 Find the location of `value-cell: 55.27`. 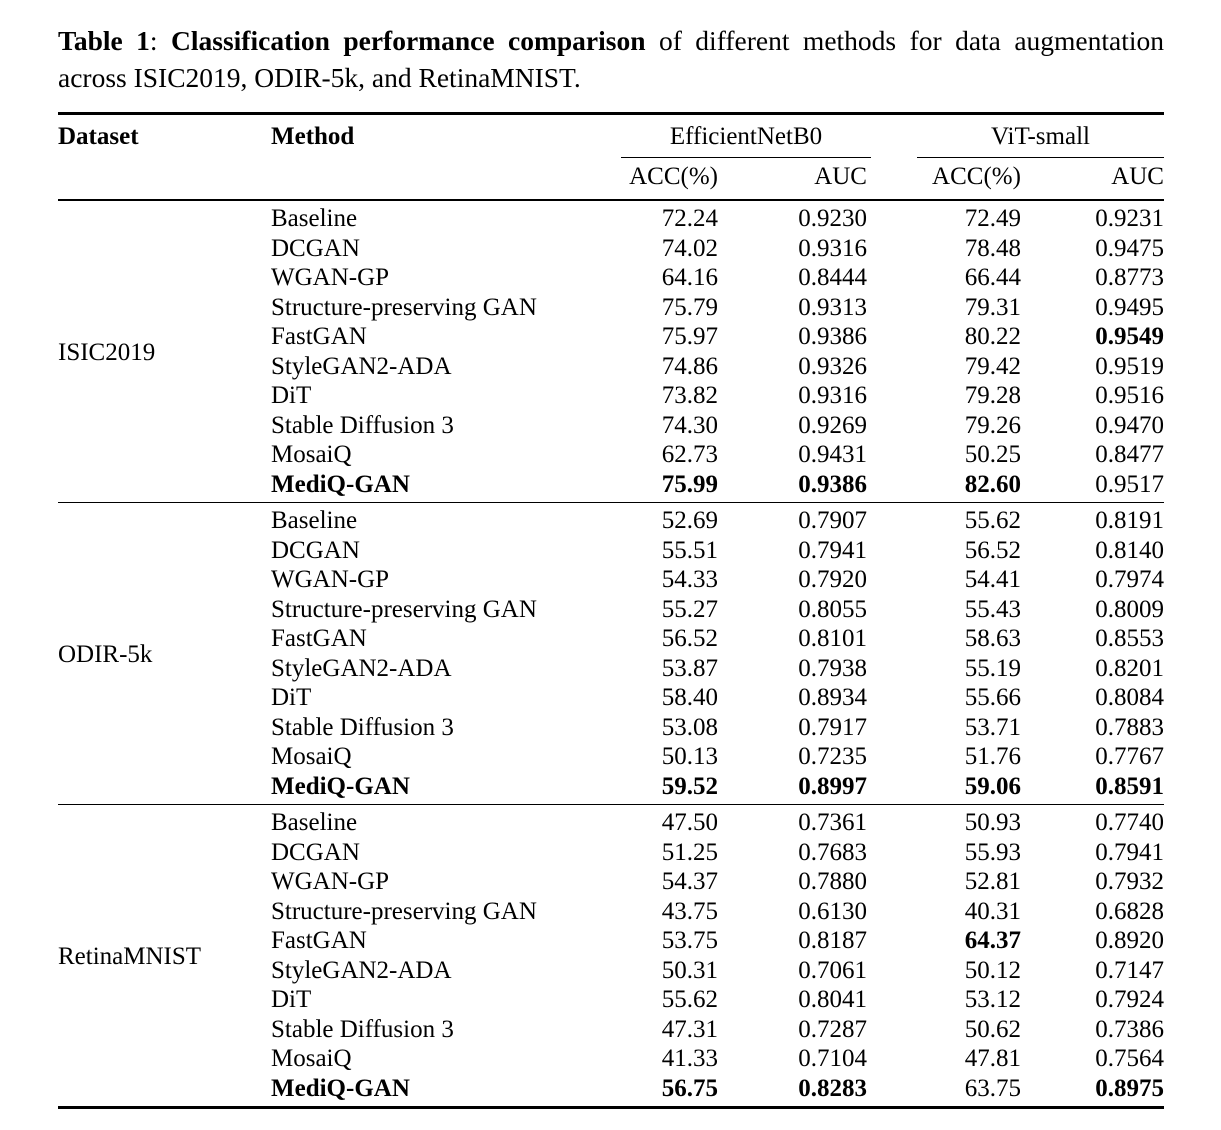

value-cell: 55.27 is located at coordinates (690, 609).